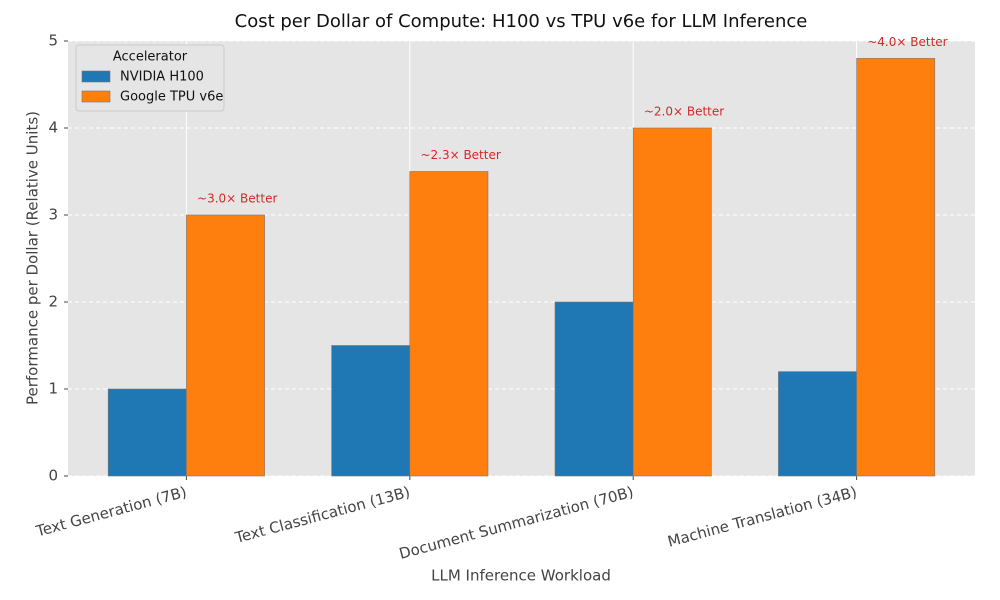  What do you see at coordinates (110, 512) in the screenshot?
I see `x-tick-label: Text Generation (7B)` at bounding box center [110, 512].